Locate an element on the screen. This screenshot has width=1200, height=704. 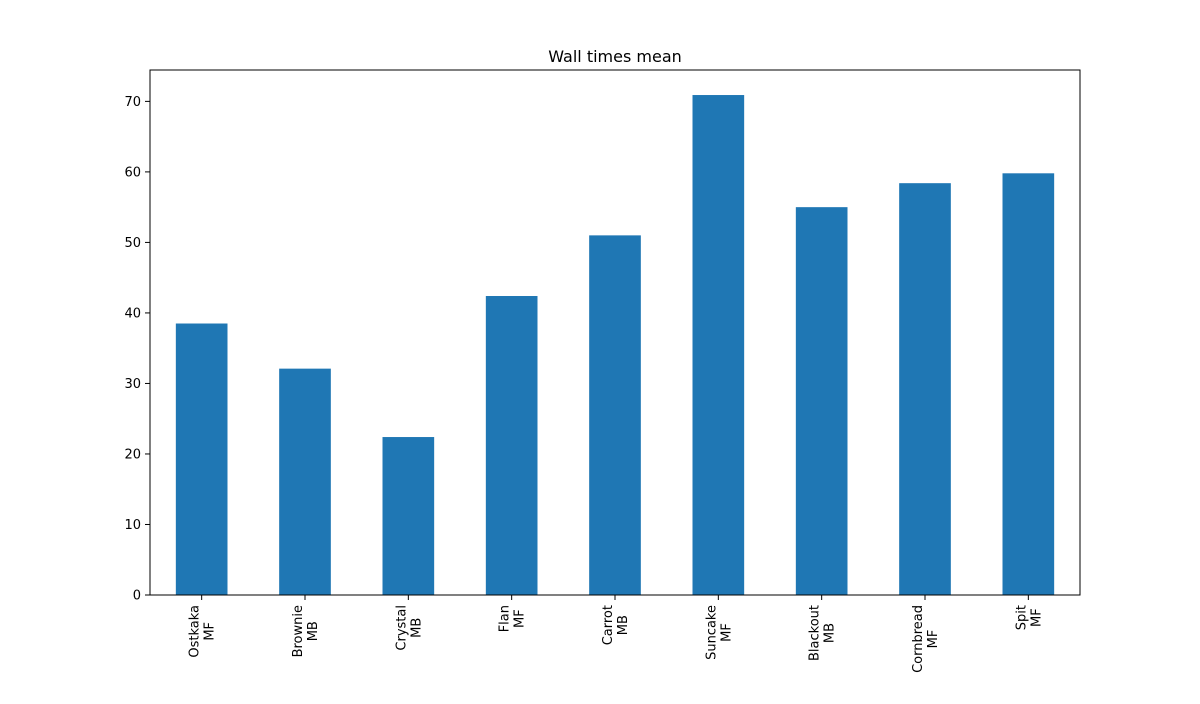
chart-title: Wall times mean is located at coordinates (615, 56).